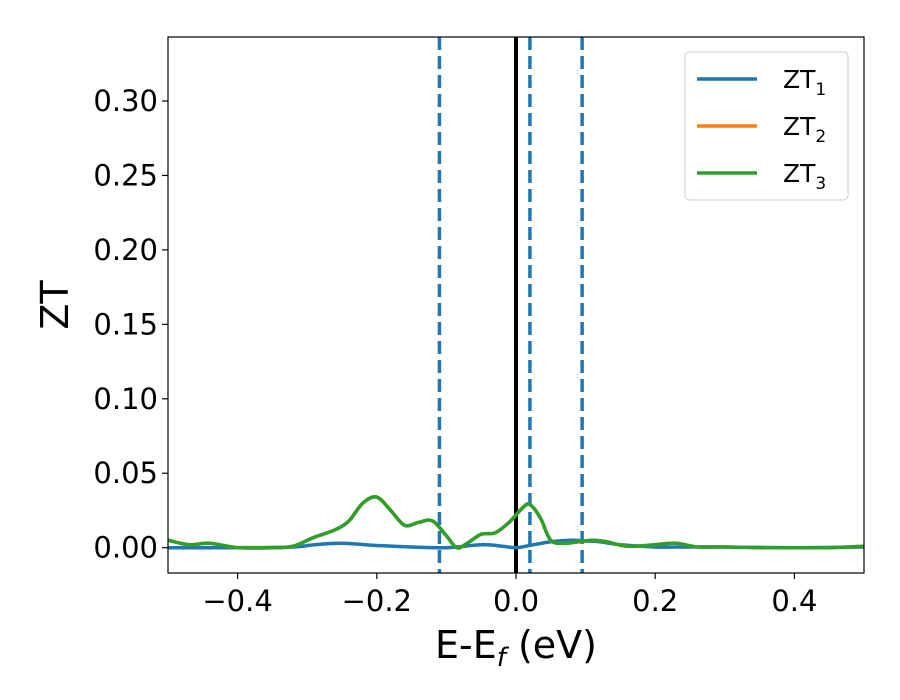 This screenshot has height=700, width=900. Describe the element at coordinates (55, 305) in the screenshot. I see `y-axis-title: ZT` at that location.